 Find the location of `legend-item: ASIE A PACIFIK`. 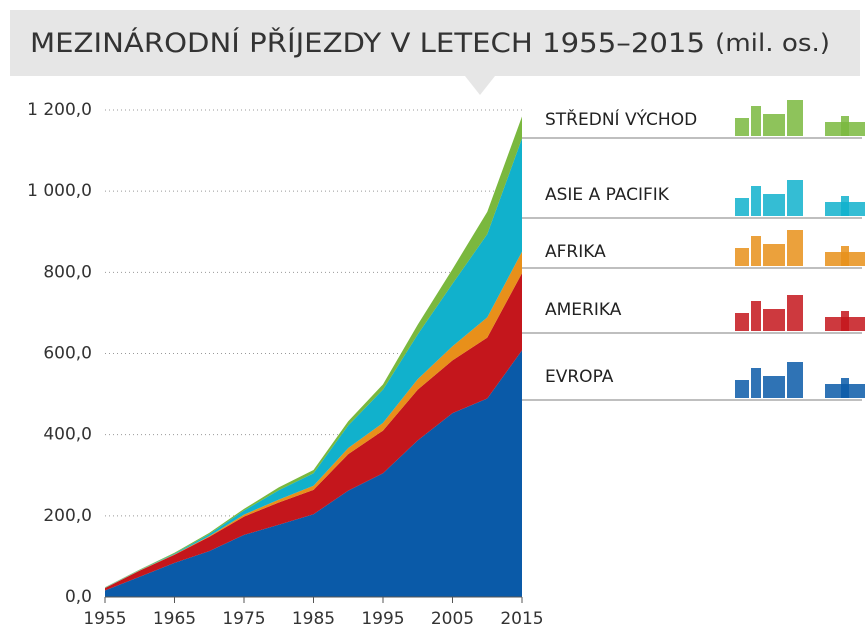

legend-item: ASIE A PACIFIK is located at coordinates (693, 199).